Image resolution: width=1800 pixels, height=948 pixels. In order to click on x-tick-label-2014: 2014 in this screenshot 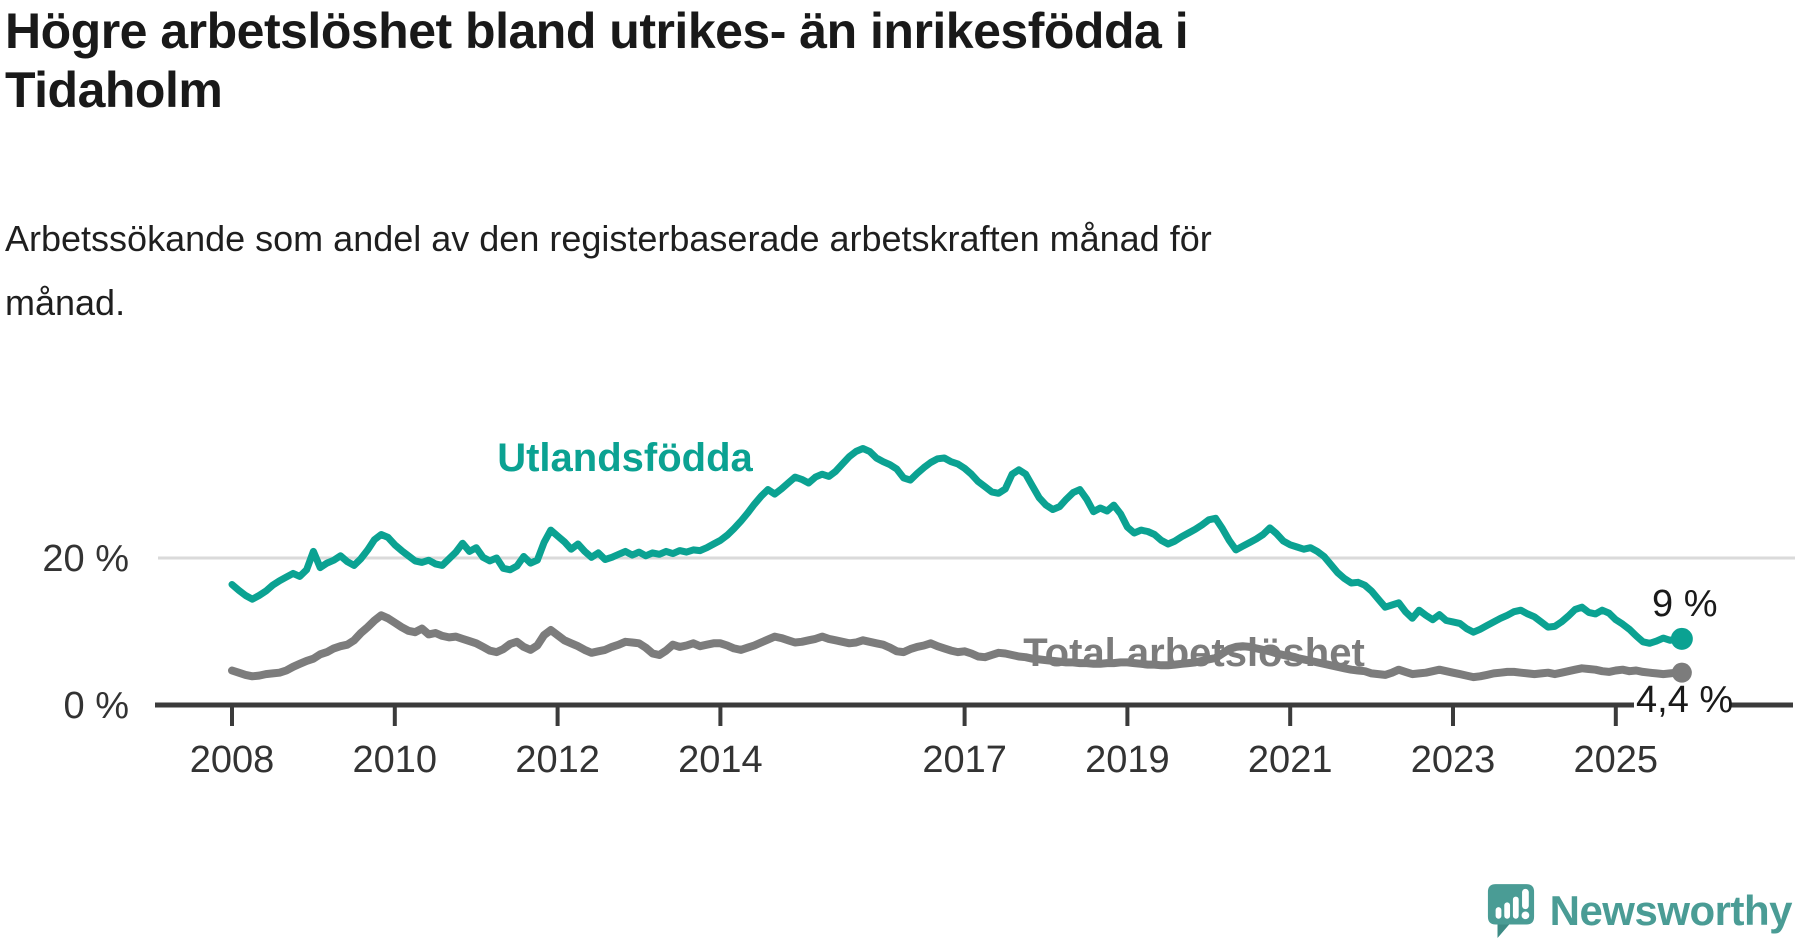, I will do `click(720, 760)`.